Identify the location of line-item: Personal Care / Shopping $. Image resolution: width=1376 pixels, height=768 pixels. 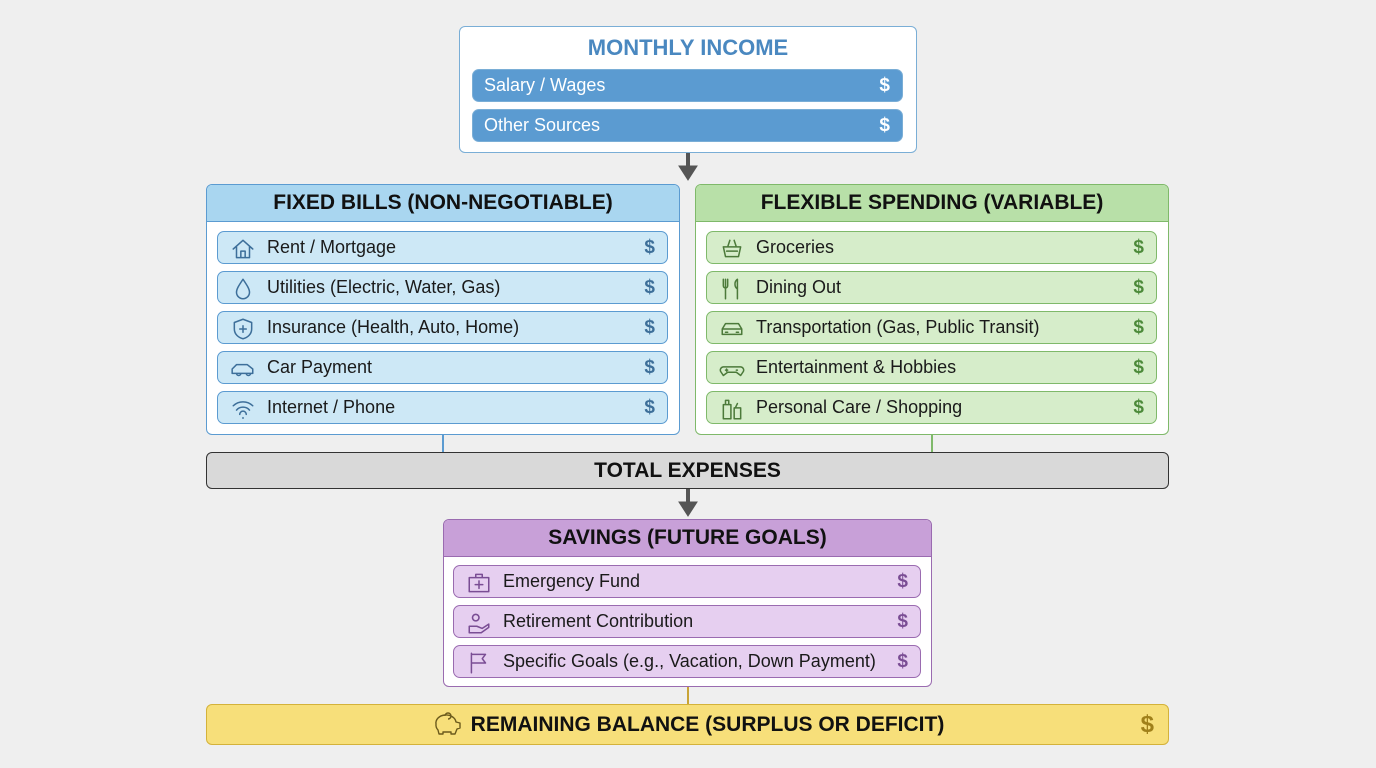
(931, 407).